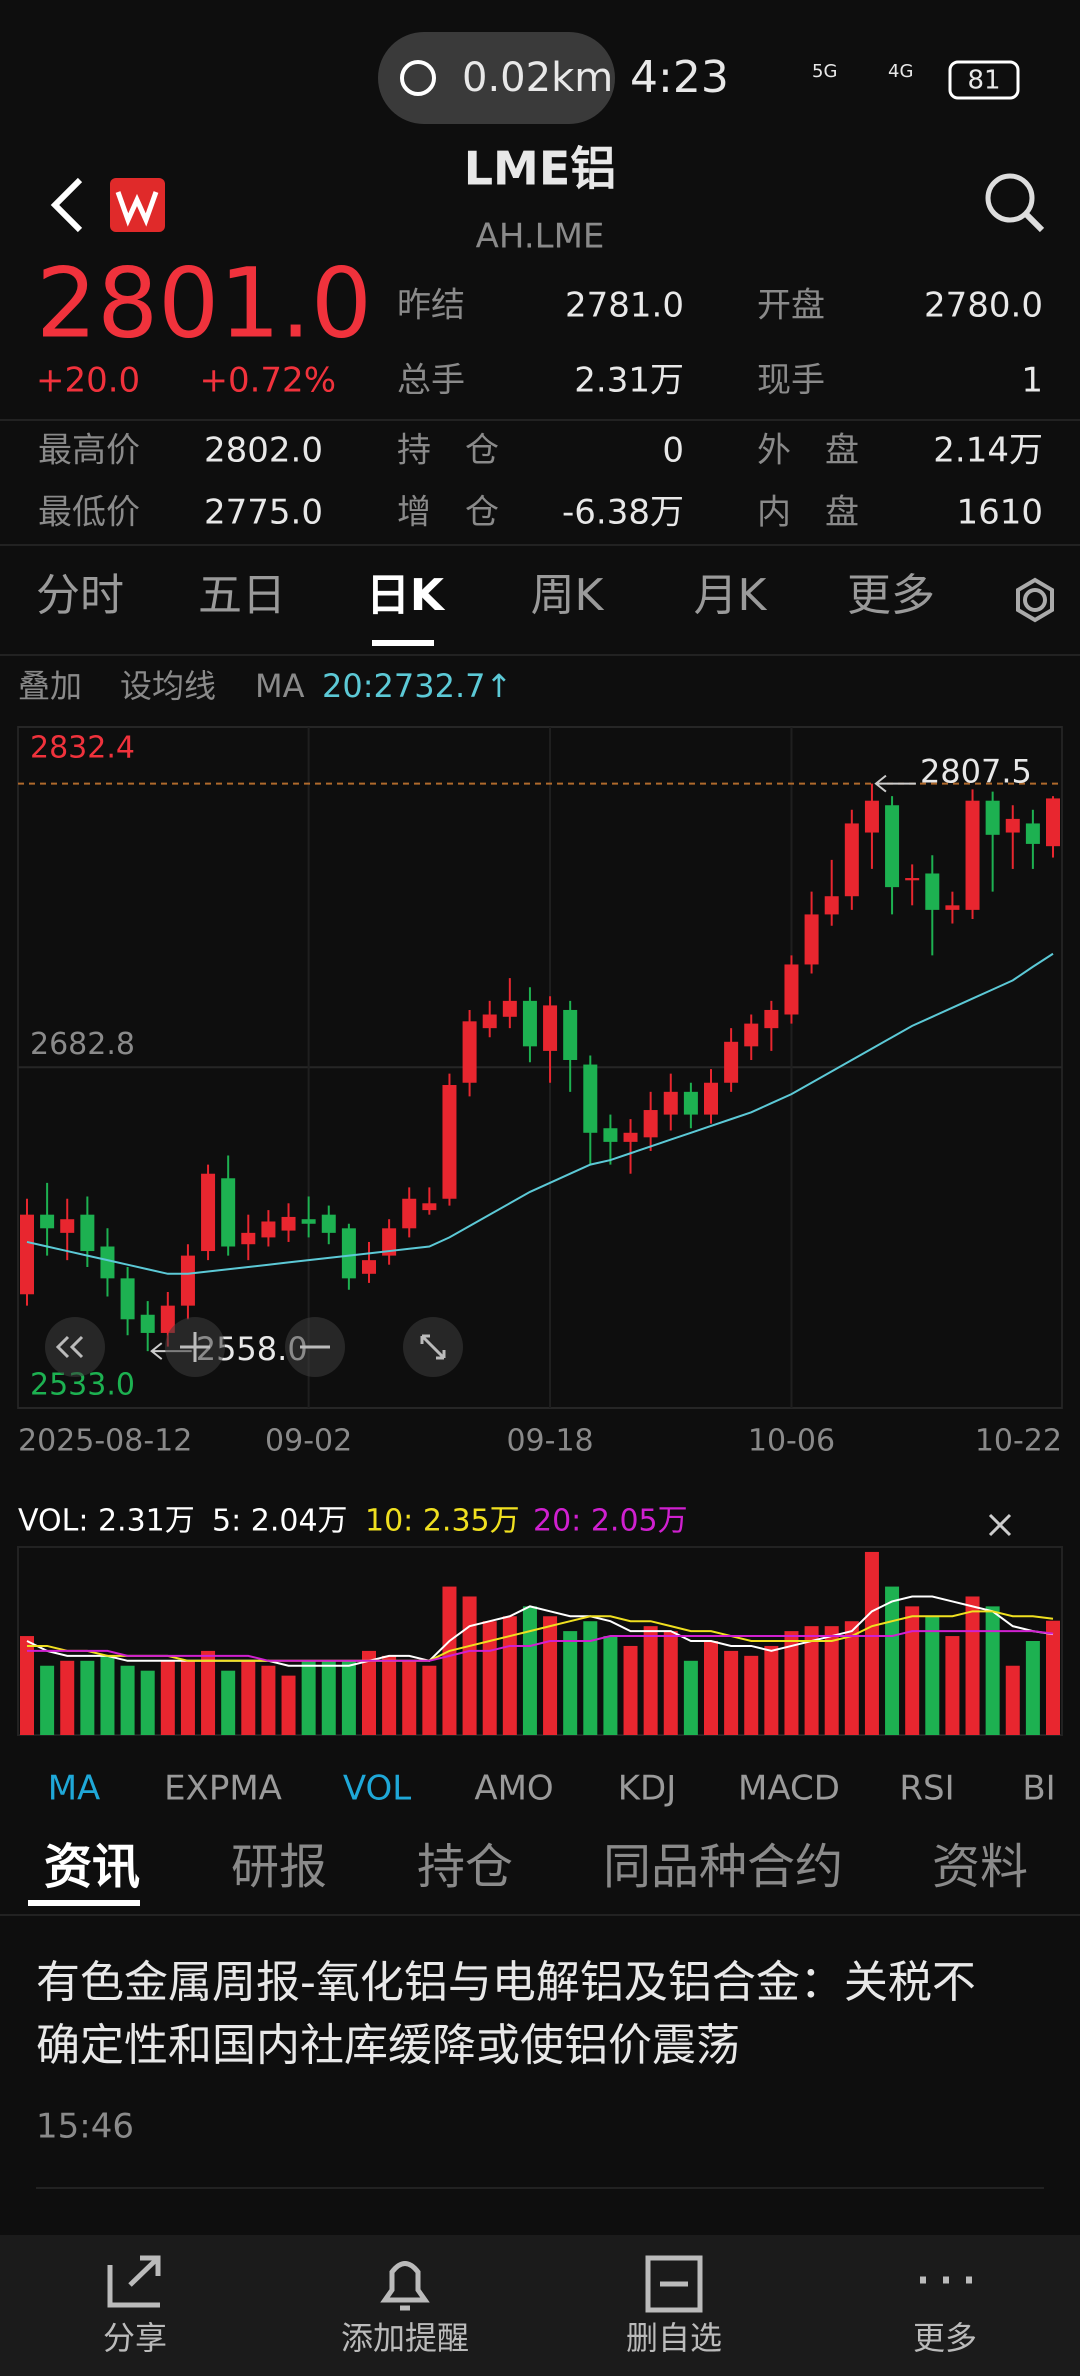  What do you see at coordinates (89, 451) in the screenshot?
I see `quote-label: 最高价` at bounding box center [89, 451].